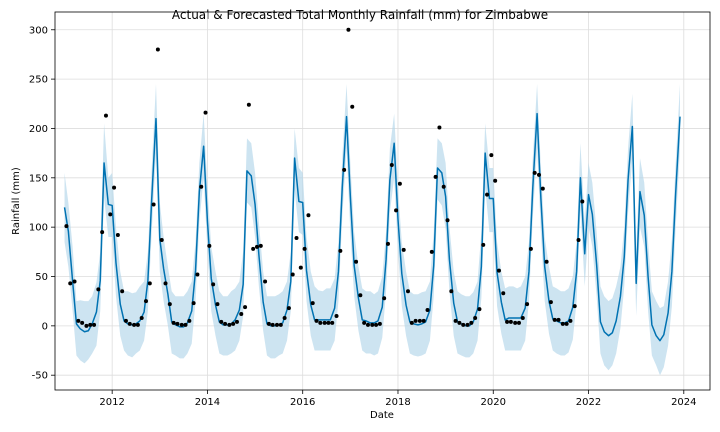  Describe the element at coordinates (398, 399) in the screenshot. I see `x-axis-ticks: 2012 2014 2016 2018 2020 2022 2024` at that location.